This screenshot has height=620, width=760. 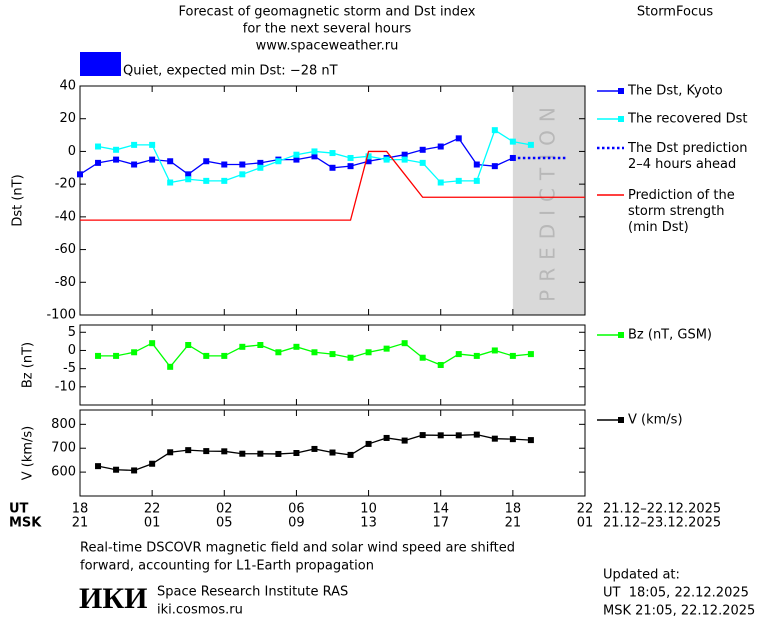 What do you see at coordinates (65, 249) in the screenshot?
I see `y-tick-label: -60` at bounding box center [65, 249].